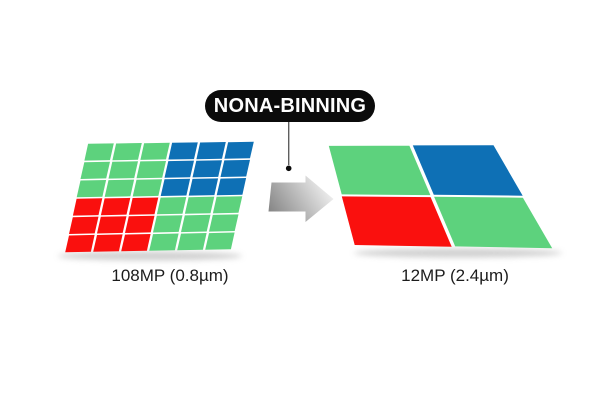 The image size is (600, 400). I want to click on pixel-cell-r2c2, so click(147, 188).